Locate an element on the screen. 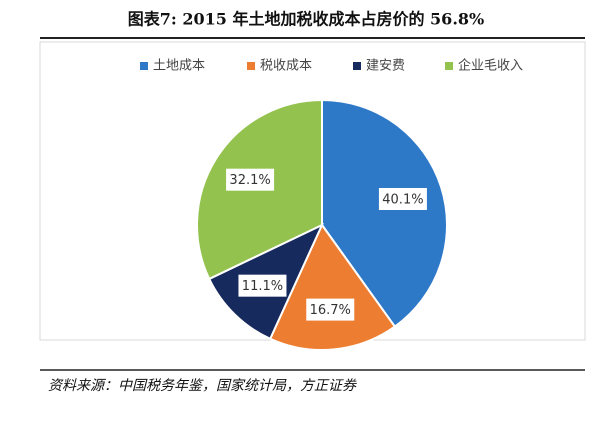  value-label: 32.1% is located at coordinates (249, 180).